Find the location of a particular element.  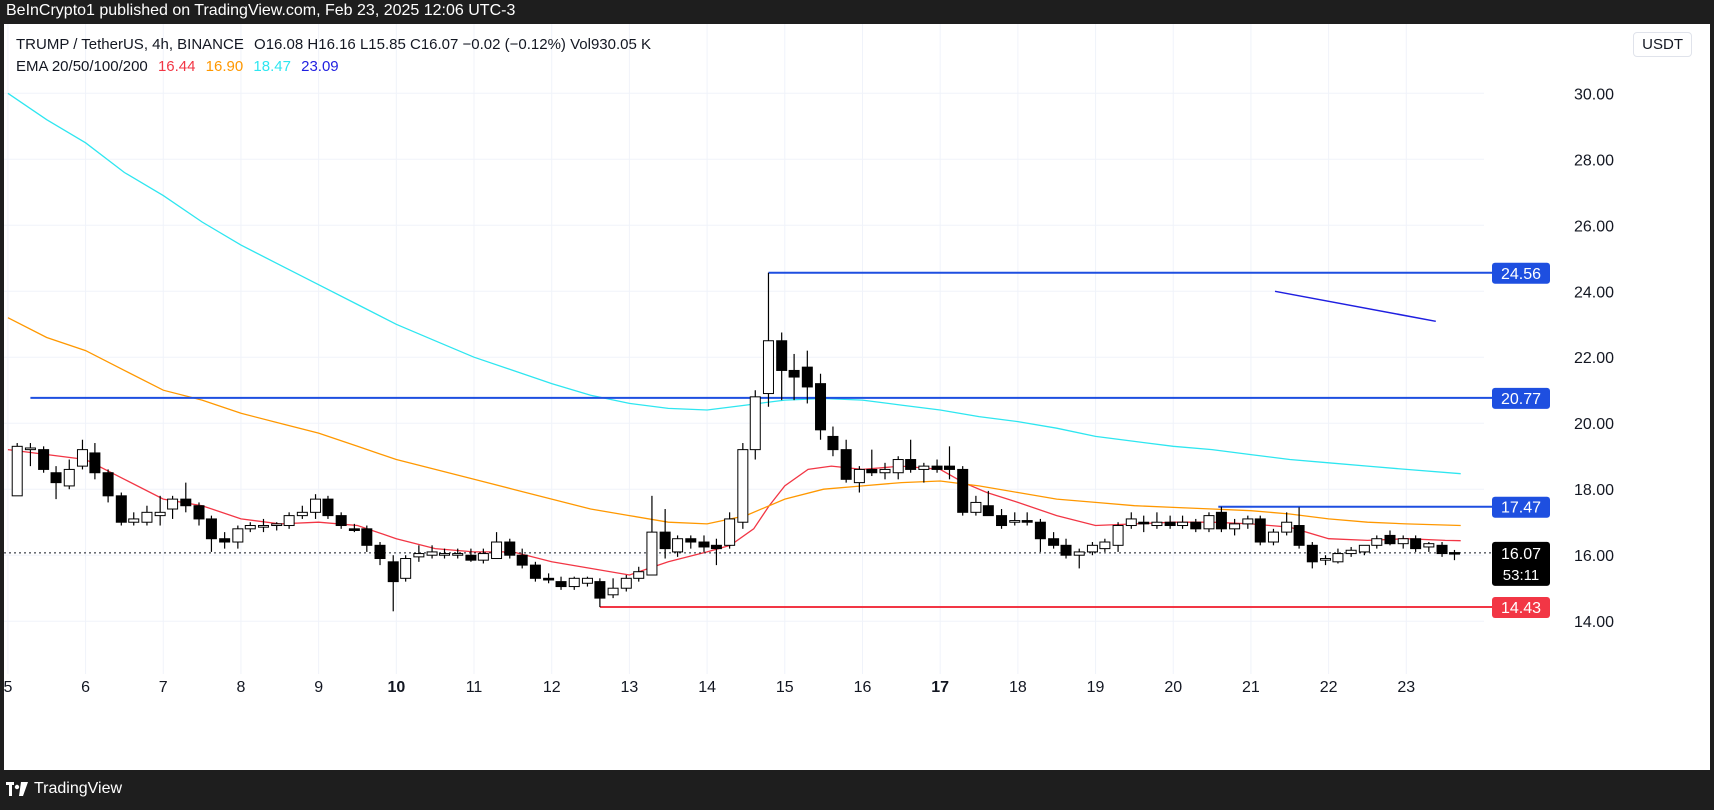

x-tick-label: 20 is located at coordinates (1173, 687).